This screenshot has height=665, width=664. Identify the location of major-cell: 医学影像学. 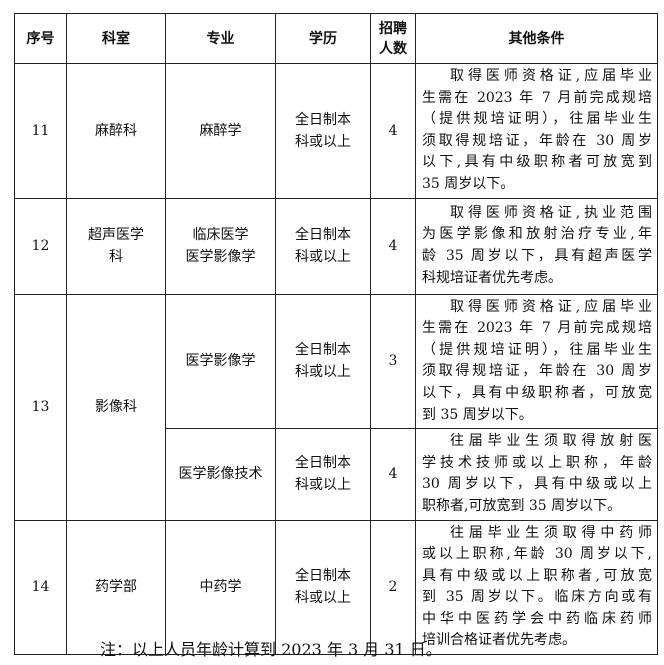
(220, 361).